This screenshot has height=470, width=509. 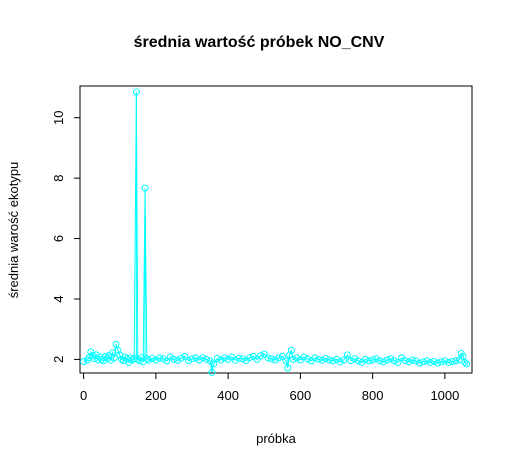 What do you see at coordinates (58, 178) in the screenshot?
I see `y-tick-label: 8` at bounding box center [58, 178].